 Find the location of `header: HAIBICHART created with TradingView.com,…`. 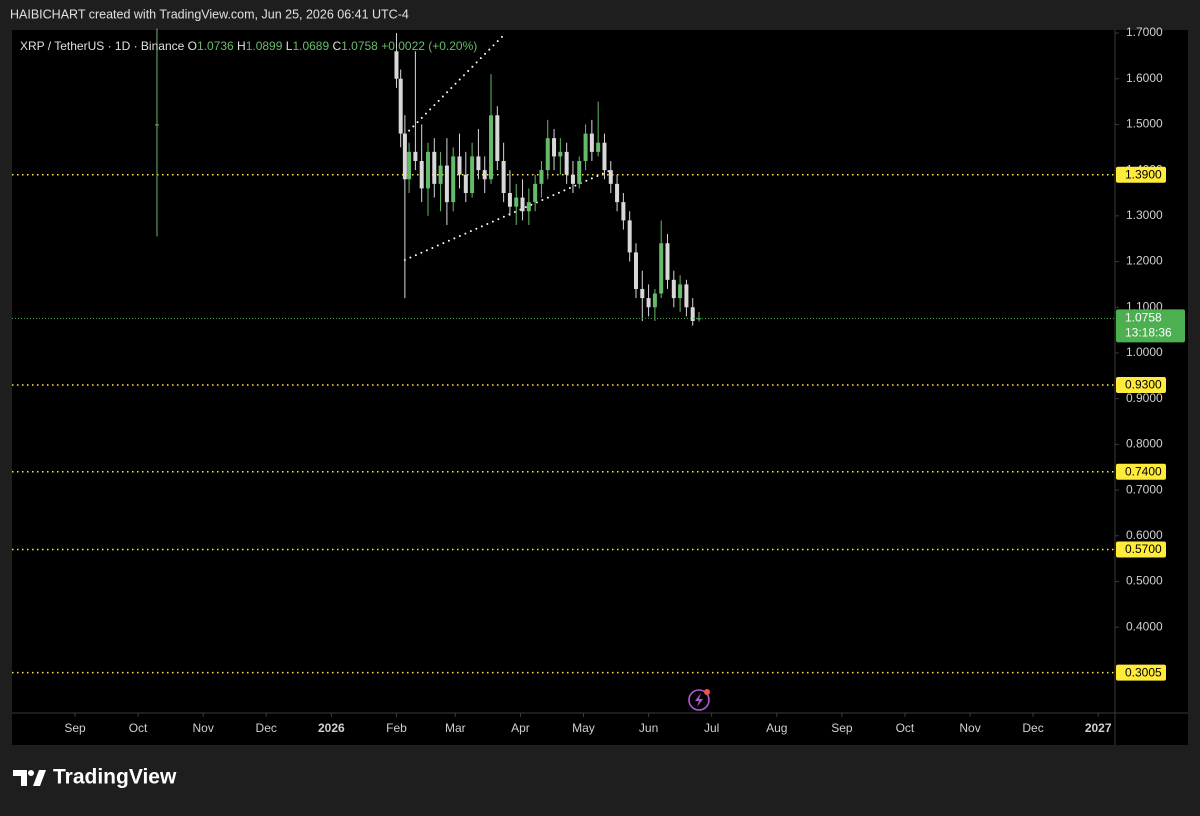

header: HAIBICHART created with TradingView.com,… is located at coordinates (209, 14).